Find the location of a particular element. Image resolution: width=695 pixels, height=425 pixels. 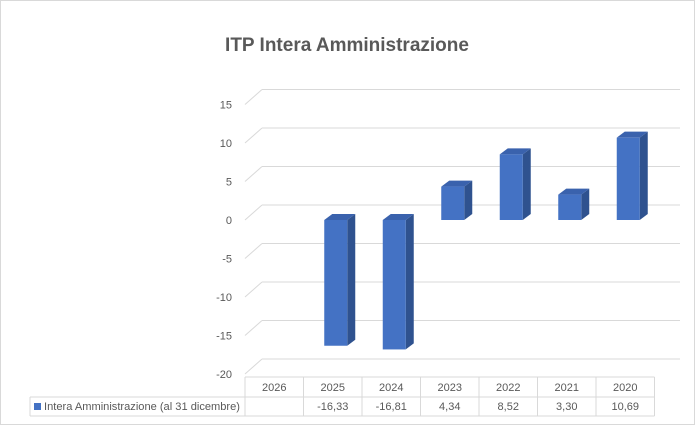

x-category-label: 2026 is located at coordinates (274, 388).